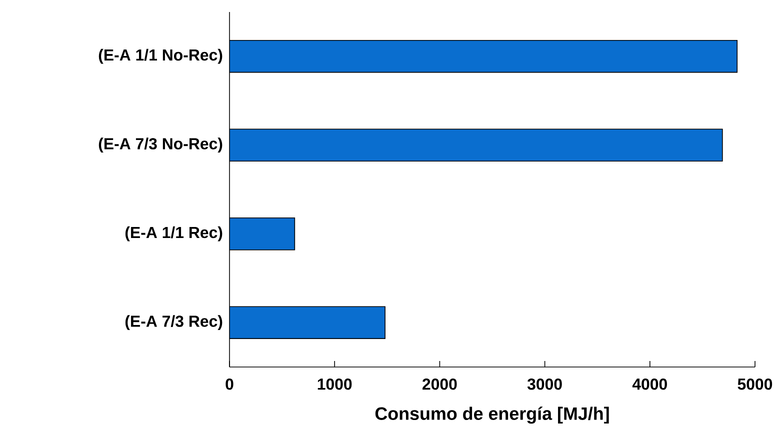 This screenshot has height=445, width=782. I want to click on x-tick-label: 5000, so click(755, 384).